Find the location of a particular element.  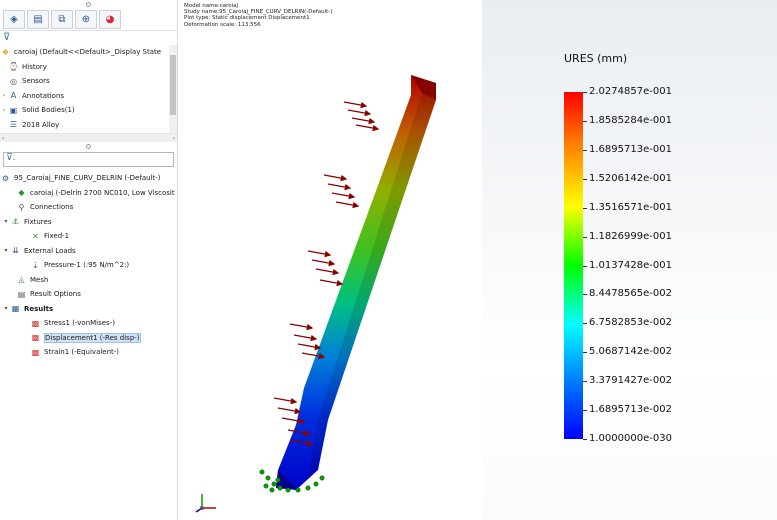

part-icon: ❖ is located at coordinates (5, 52).